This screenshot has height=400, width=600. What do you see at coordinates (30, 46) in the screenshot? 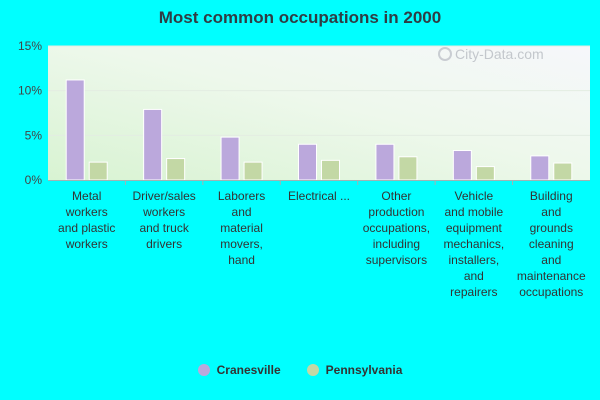
I see `y-tick-label: 15%` at bounding box center [30, 46].